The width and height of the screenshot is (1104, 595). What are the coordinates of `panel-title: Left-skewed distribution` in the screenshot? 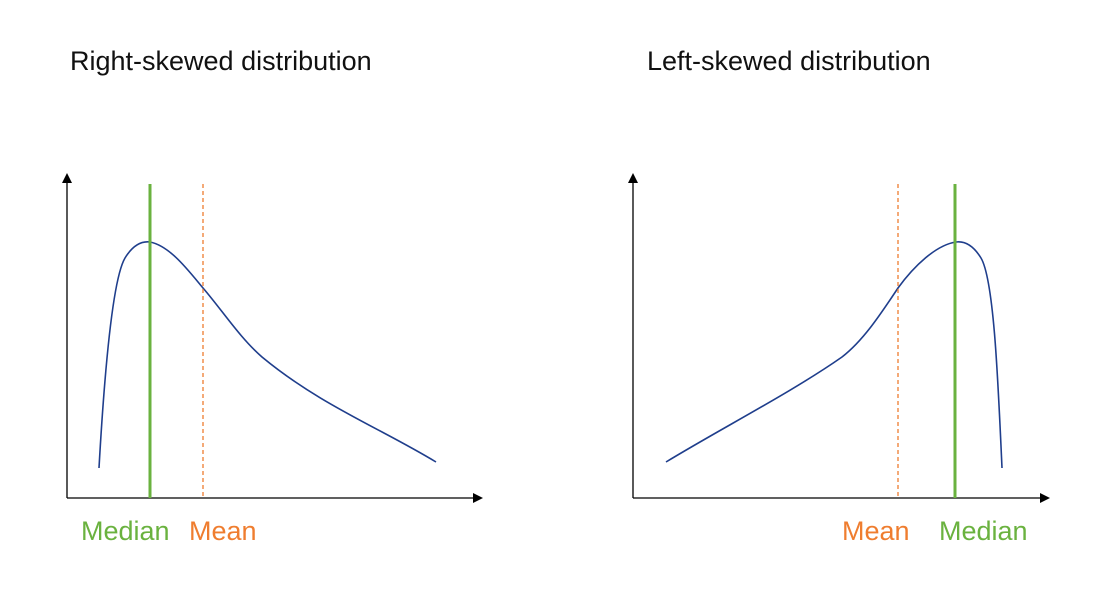 It's located at (789, 61).